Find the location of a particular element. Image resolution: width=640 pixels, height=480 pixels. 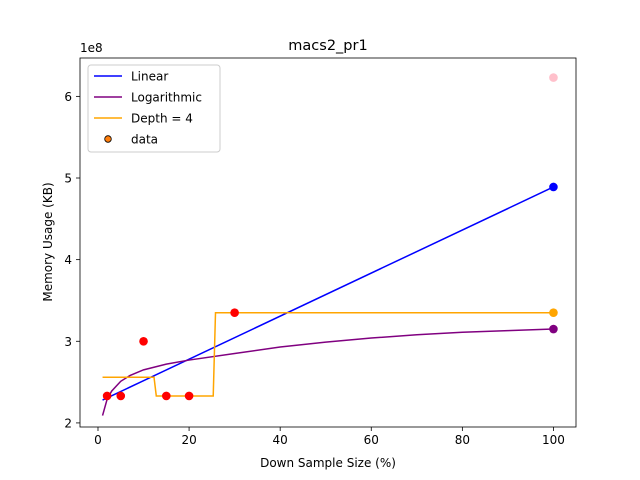

y-tick-label: 4 is located at coordinates (68, 260).